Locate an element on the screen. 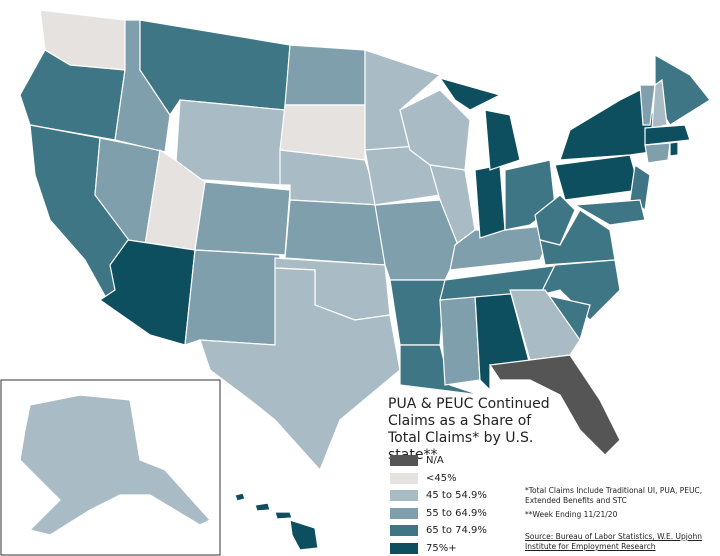 The image size is (720, 556). legend-item: 55 to 64.9% is located at coordinates (438, 514).